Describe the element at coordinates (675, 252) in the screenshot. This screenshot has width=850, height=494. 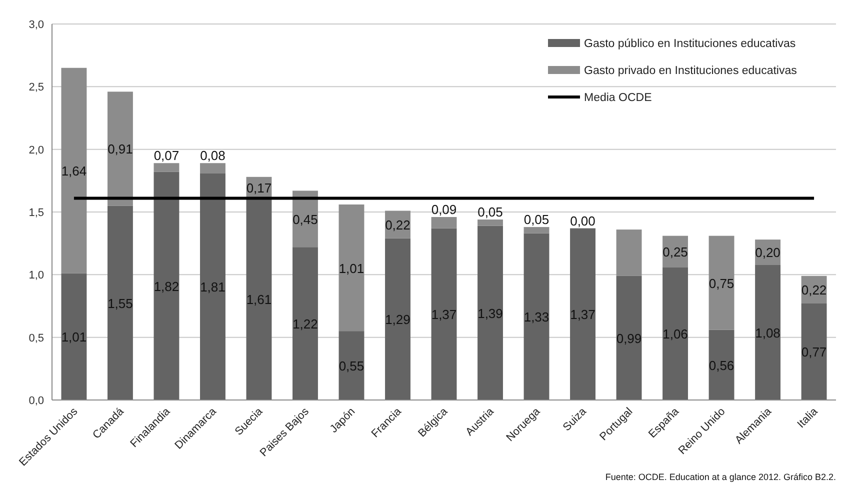
I see `data-label: 0,25` at that location.